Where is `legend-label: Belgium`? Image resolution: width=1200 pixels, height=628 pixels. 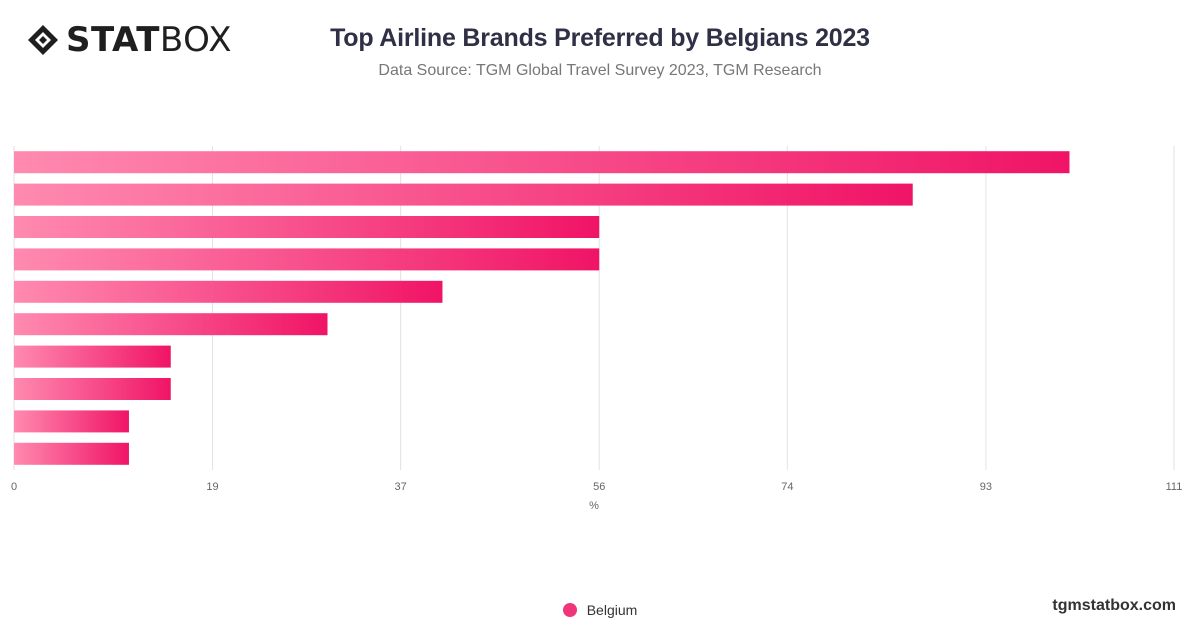
legend-label: Belgium is located at coordinates (612, 610).